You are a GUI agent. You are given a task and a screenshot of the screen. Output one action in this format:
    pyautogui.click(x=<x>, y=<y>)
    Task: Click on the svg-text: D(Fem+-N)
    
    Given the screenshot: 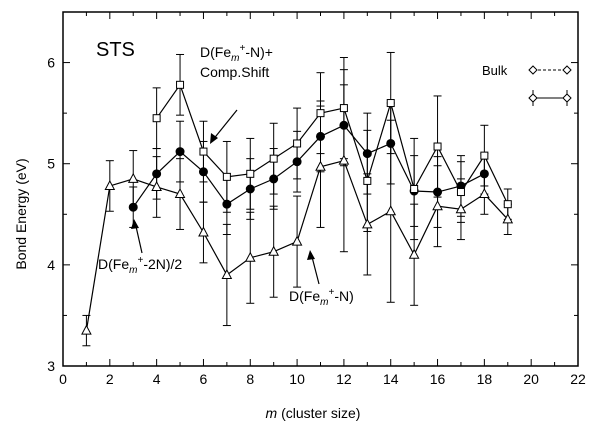 What is the action you would take?
    pyautogui.click(x=321, y=297)
    